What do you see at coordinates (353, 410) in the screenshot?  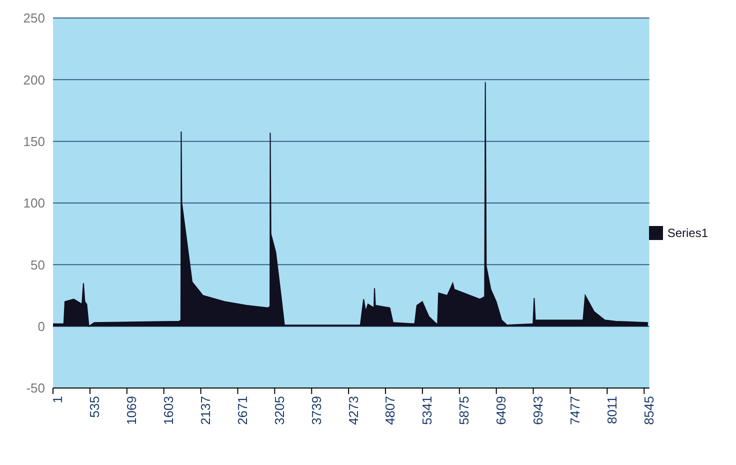 I see `x-tick-label: 4273` at bounding box center [353, 410].